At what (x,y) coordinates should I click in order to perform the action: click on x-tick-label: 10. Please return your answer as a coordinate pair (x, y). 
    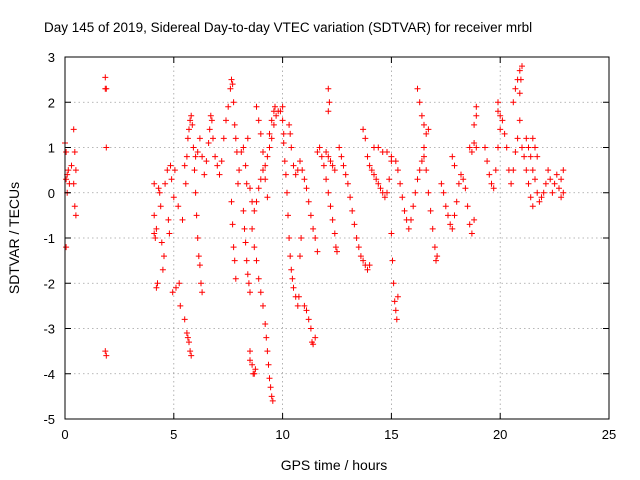
    Looking at the image, I should click on (282, 434).